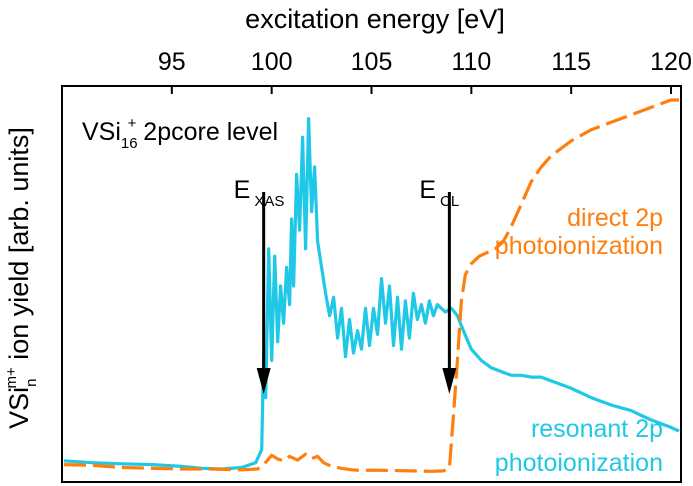  What do you see at coordinates (471, 62) in the screenshot?
I see `x-tick-label: 110` at bounding box center [471, 62].